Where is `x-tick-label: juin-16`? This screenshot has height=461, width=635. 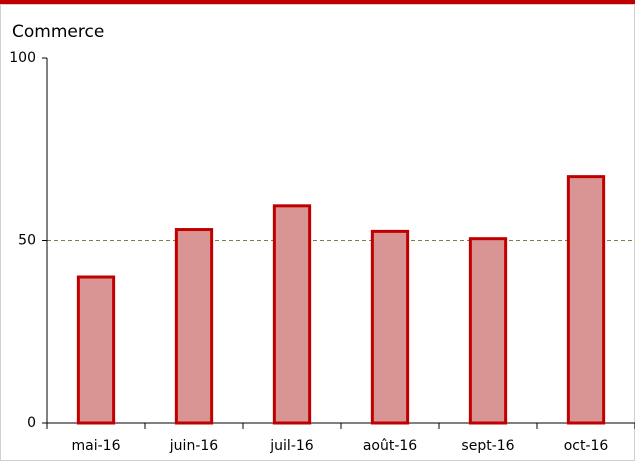 x-tick-label: juin-16 is located at coordinates (193, 446).